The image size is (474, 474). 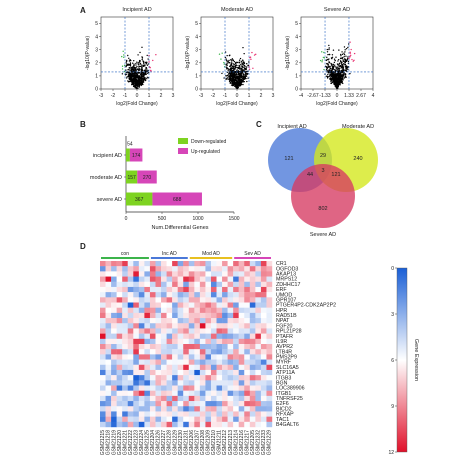 What do you see at coordinates (281, 342) in the screenshot?
I see `gene-label: IL9R` at bounding box center [281, 342].